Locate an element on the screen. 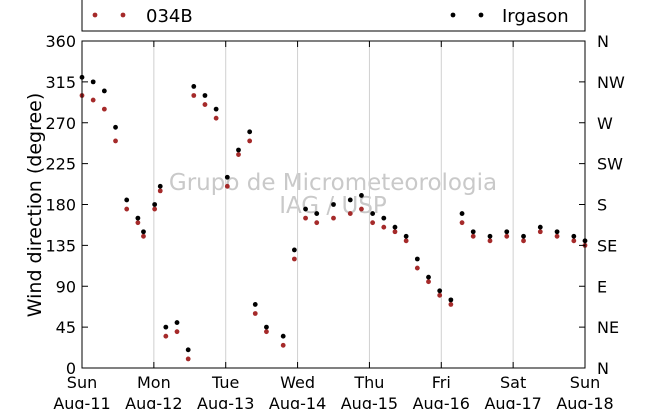 The height and width of the screenshot is (409, 650). x-tick-day: Thu is located at coordinates (368, 382).